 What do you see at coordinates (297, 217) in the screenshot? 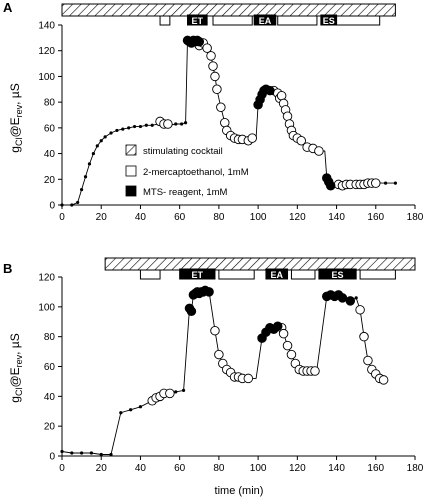
I see `x-tick-label: 120` at bounding box center [297, 217].